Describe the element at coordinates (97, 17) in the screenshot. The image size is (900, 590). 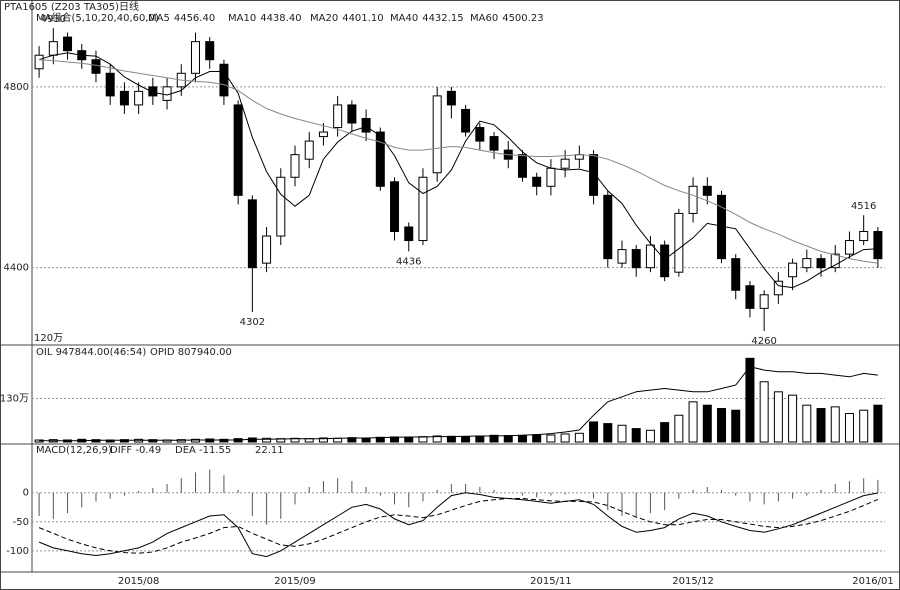
I see `ma-title: MA组合(5,10,20,40,60,0)` at that location.